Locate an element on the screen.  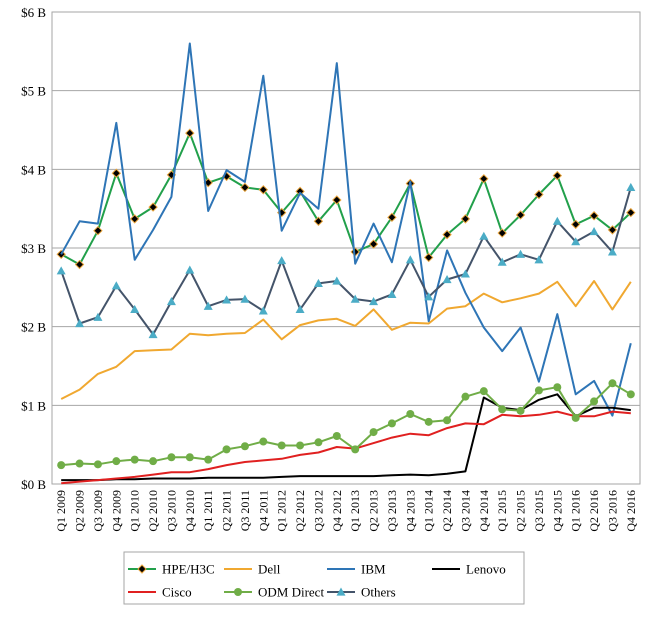
legend-item: HPE/H3C is located at coordinates (171, 569).